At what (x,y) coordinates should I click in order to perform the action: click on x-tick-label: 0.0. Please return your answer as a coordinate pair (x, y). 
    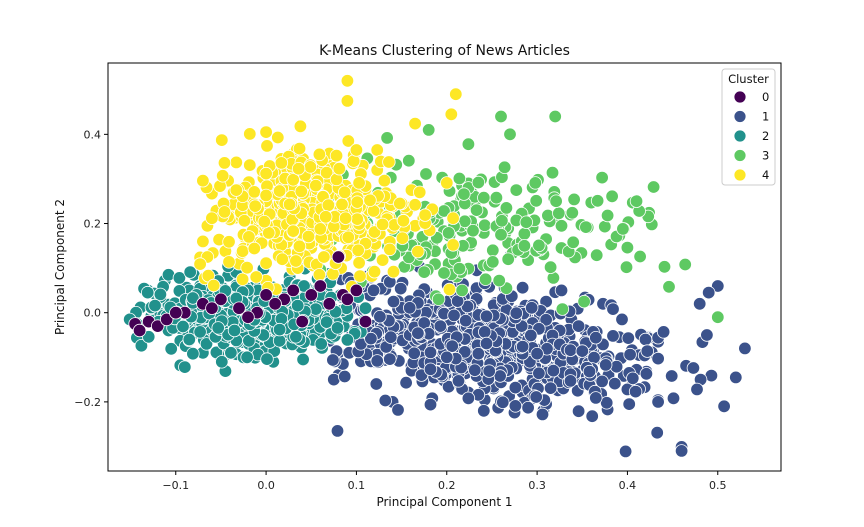
    Looking at the image, I should click on (266, 485).